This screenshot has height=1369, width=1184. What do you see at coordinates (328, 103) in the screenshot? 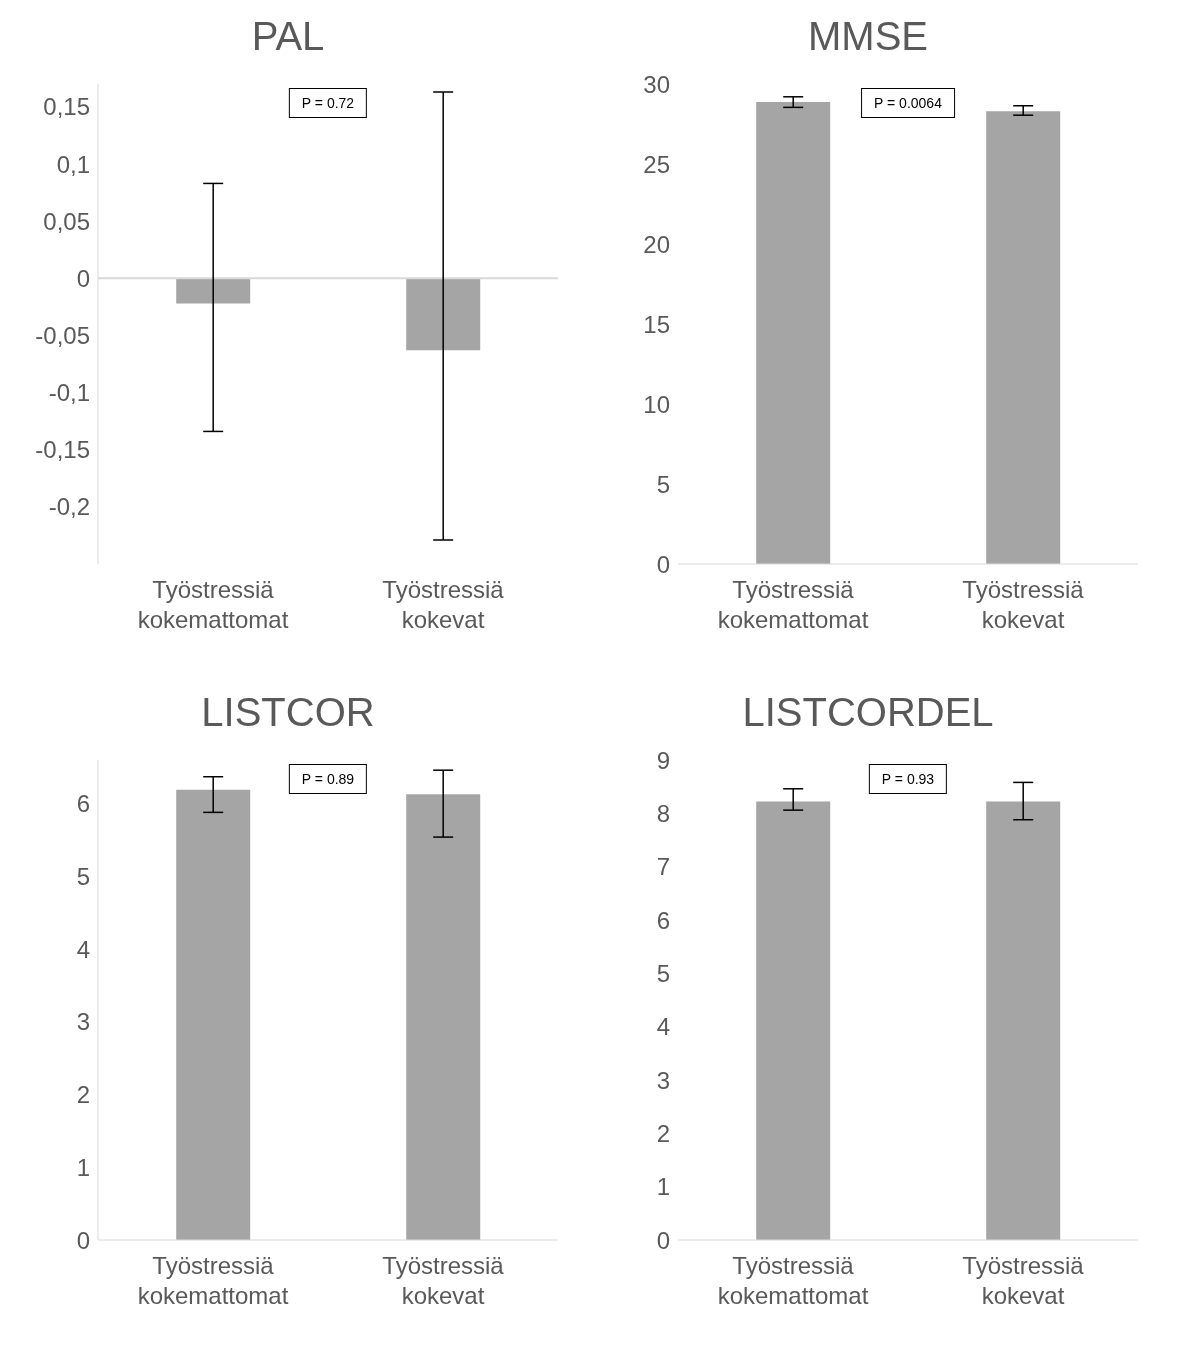
I see `annotation: P = 0.72` at bounding box center [328, 103].